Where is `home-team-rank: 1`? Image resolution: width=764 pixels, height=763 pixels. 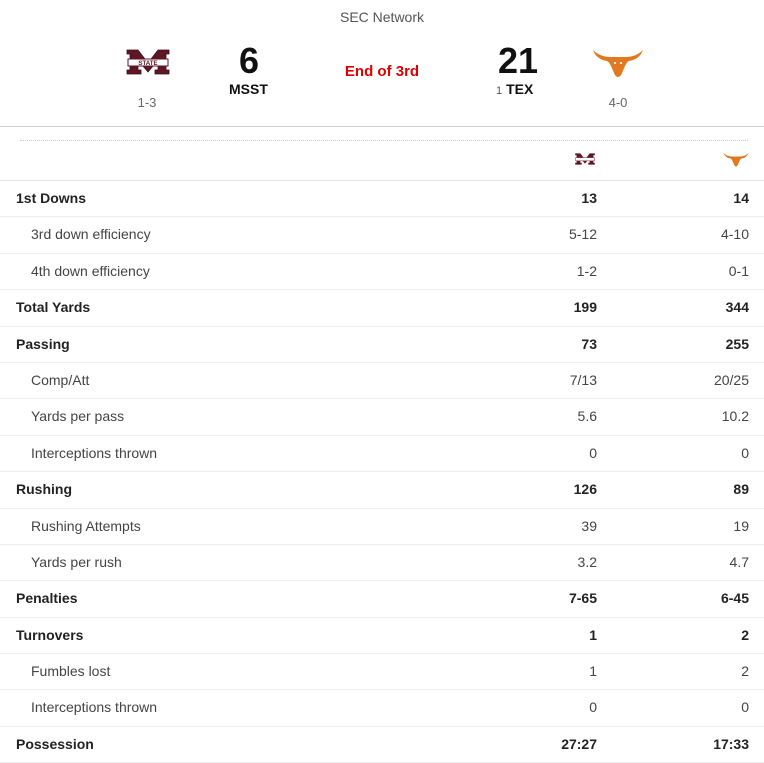 home-team-rank: 1 is located at coordinates (499, 91).